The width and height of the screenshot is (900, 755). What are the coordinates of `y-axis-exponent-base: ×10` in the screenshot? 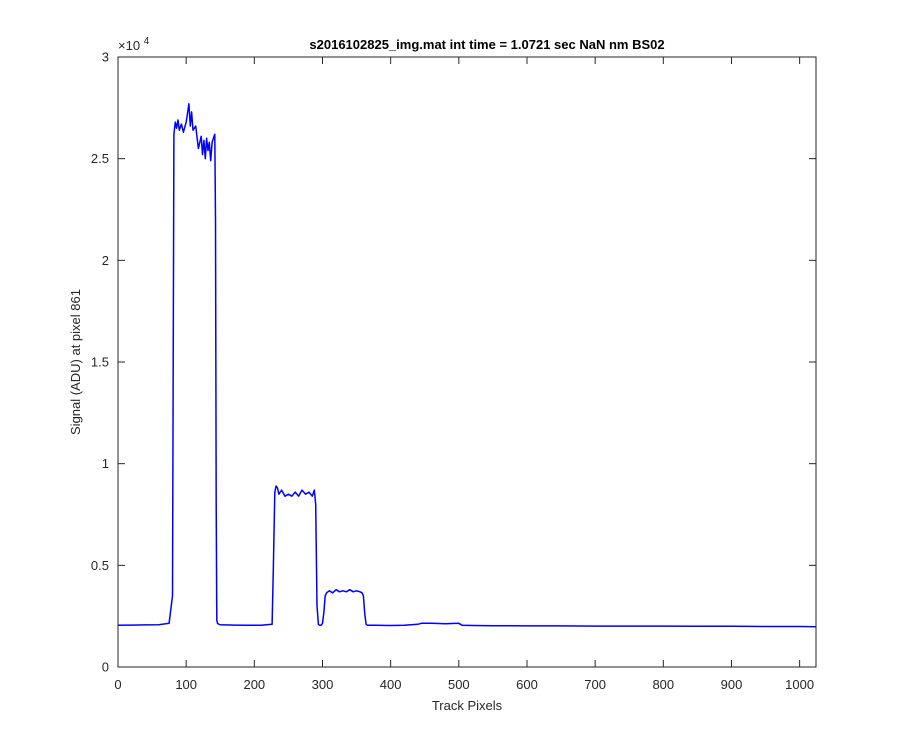 It's located at (129, 45).